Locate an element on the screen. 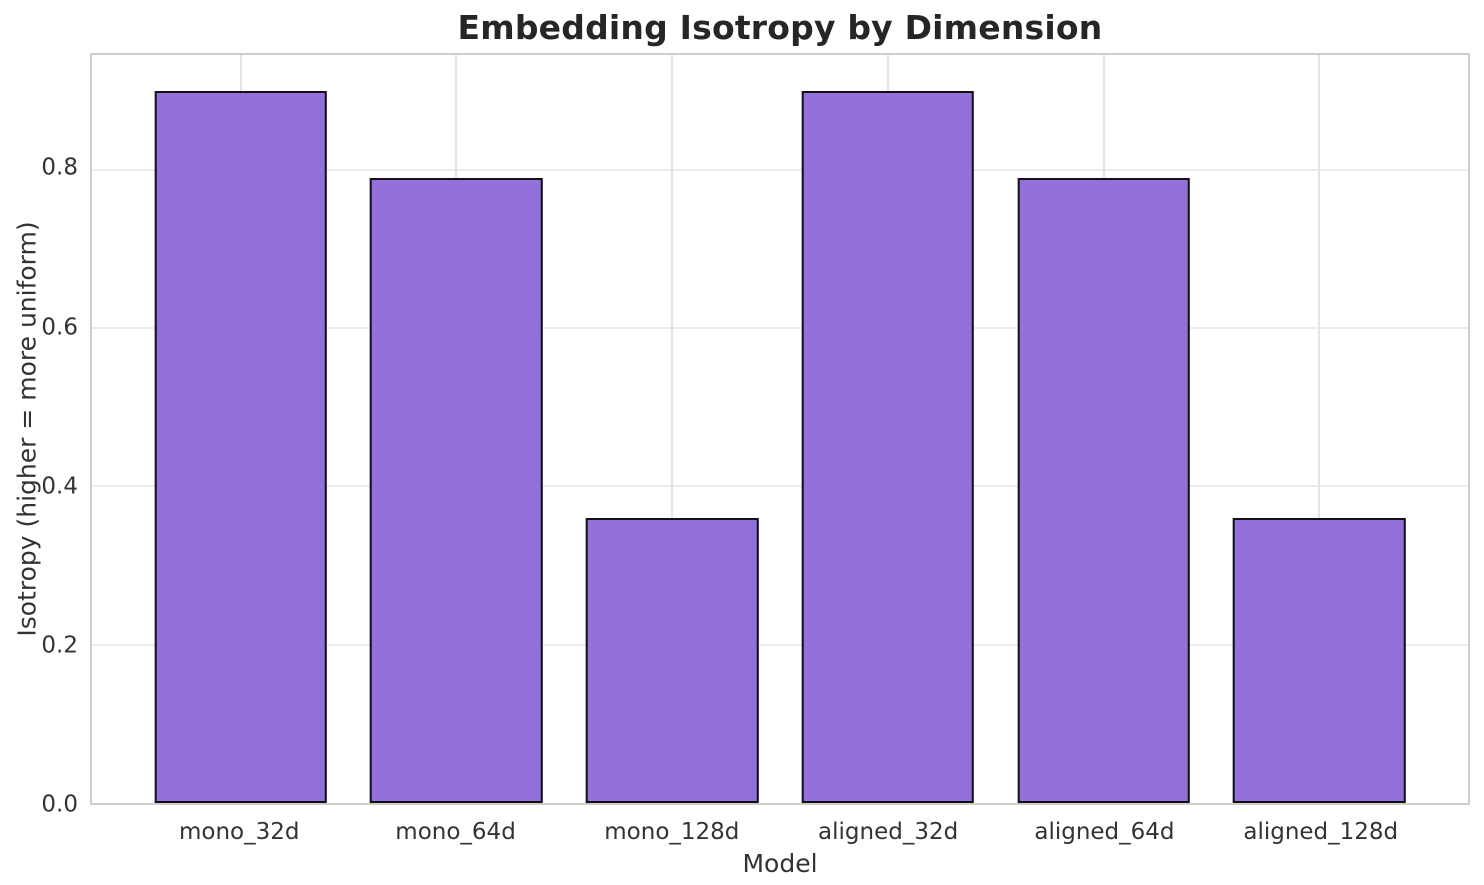 This screenshot has width=1484, height=885. x-tick-label: mono_32d is located at coordinates (239, 832).